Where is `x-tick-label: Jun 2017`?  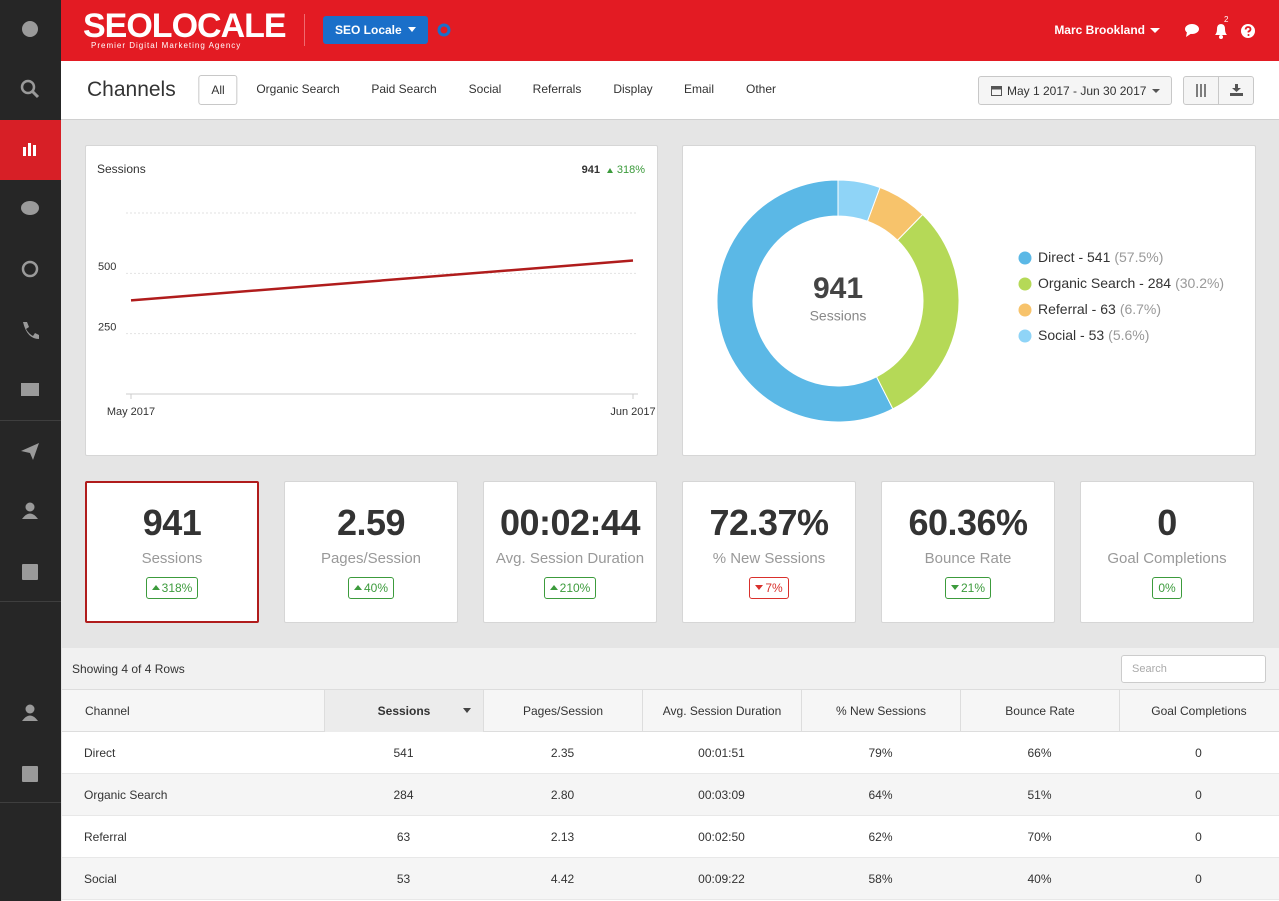 x-tick-label: Jun 2017 is located at coordinates (632, 412).